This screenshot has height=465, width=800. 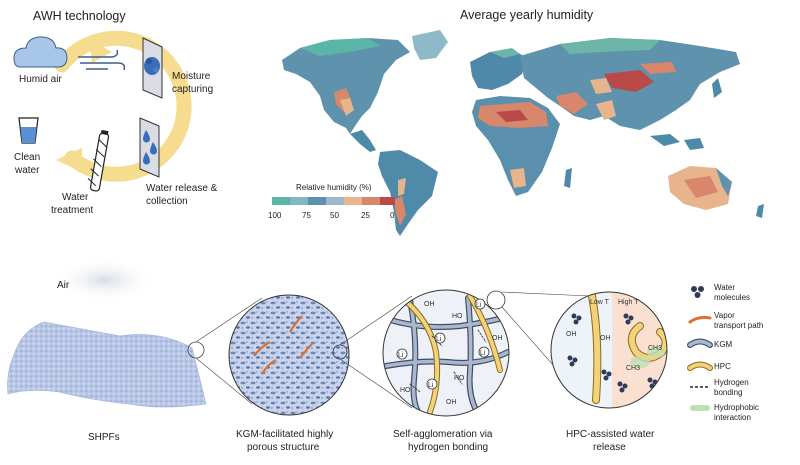 I want to click on oh-label-4: OH, so click(x=571, y=334).